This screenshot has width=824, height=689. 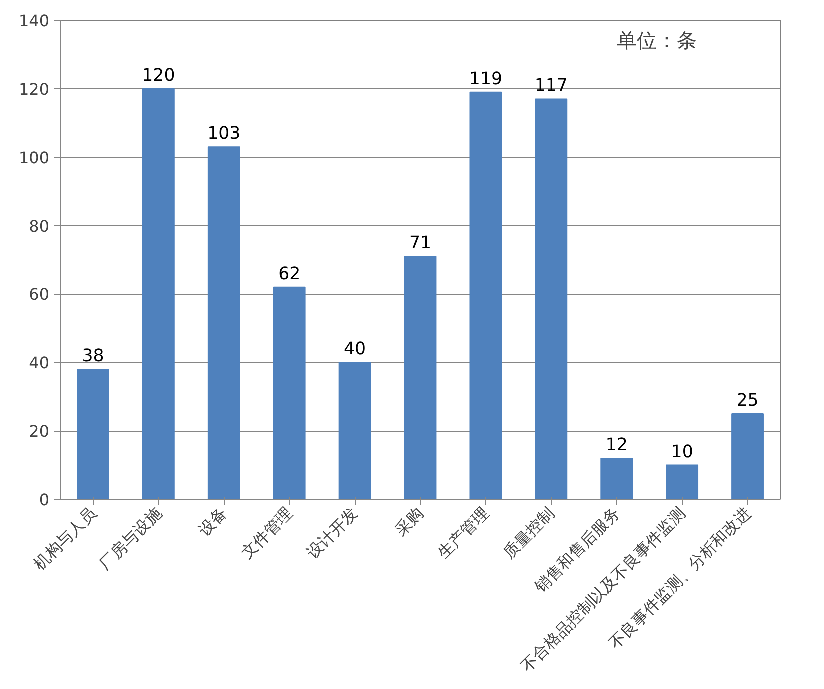 I want to click on y-tick-label: 40, so click(x=39, y=363).